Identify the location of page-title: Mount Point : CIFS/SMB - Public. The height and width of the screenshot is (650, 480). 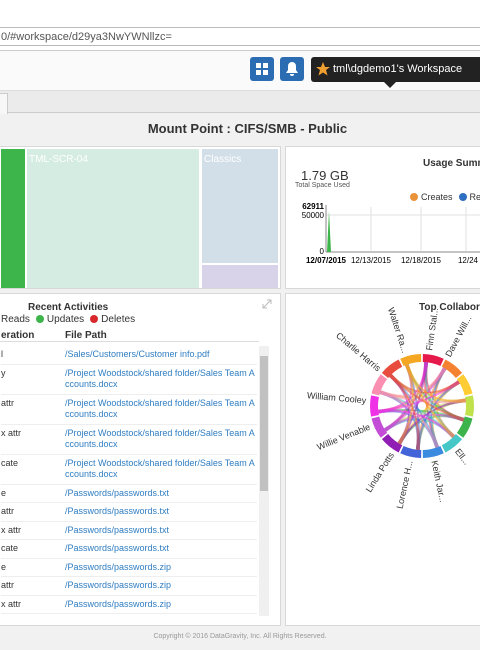
(247, 128).